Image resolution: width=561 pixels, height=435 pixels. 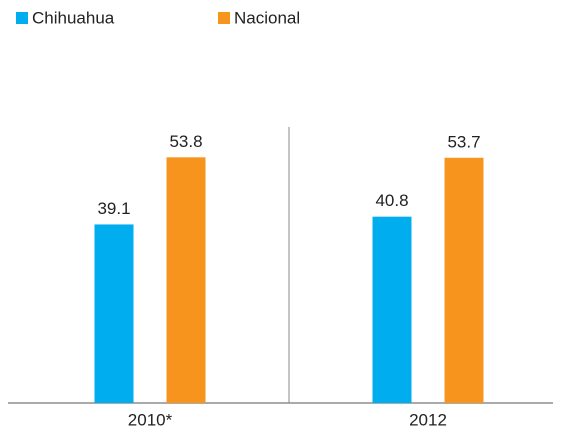 I want to click on value-label: 53.7, so click(x=463, y=141).